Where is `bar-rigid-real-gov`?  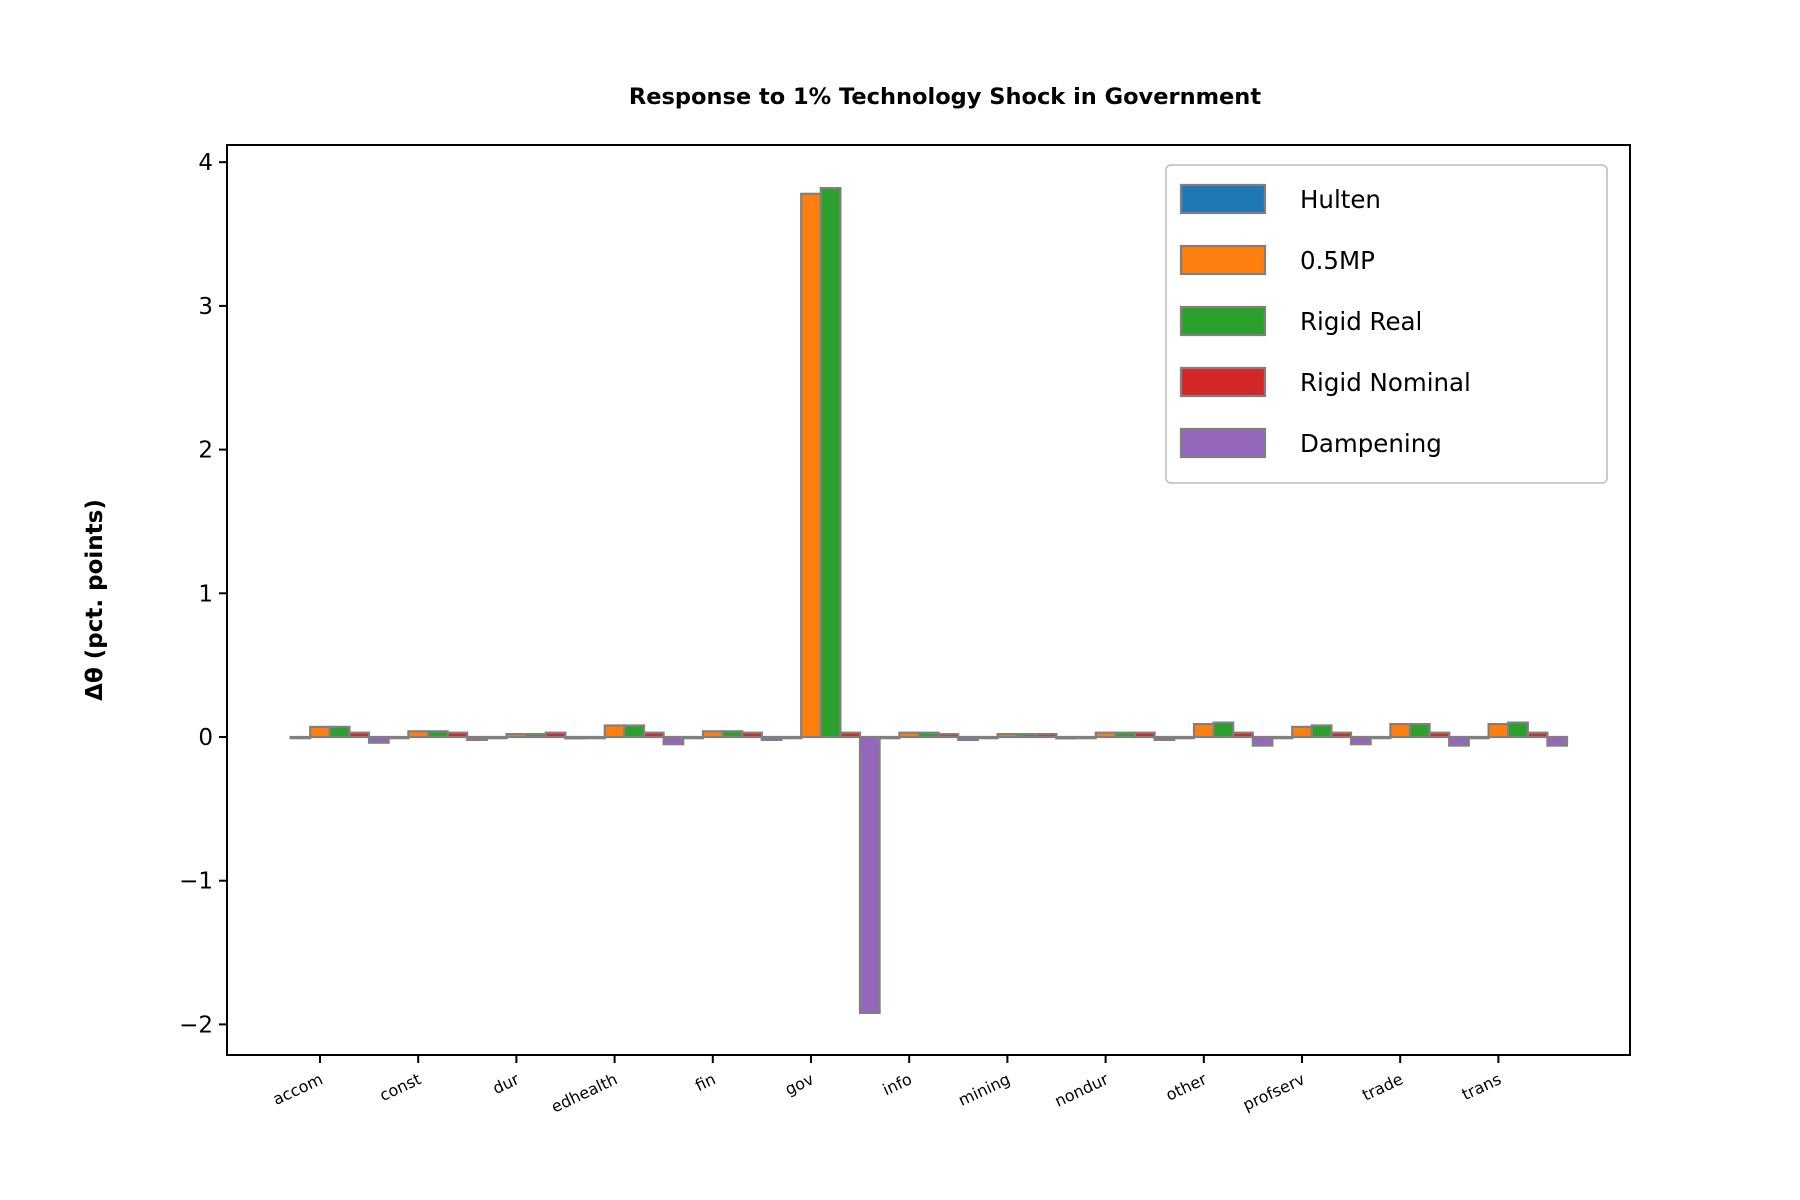
bar-rigid-real-gov is located at coordinates (830, 463).